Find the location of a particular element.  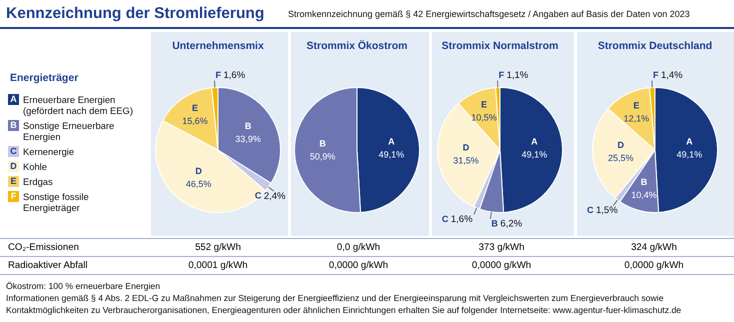

text: 373 g/kWh is located at coordinates (502, 248).